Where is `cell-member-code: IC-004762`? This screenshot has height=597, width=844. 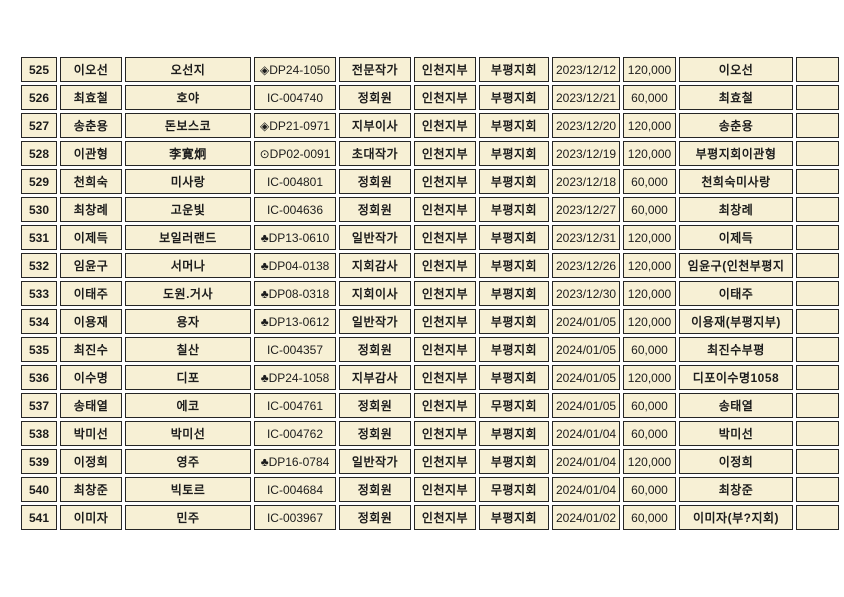 cell-member-code: IC-004762 is located at coordinates (295, 433).